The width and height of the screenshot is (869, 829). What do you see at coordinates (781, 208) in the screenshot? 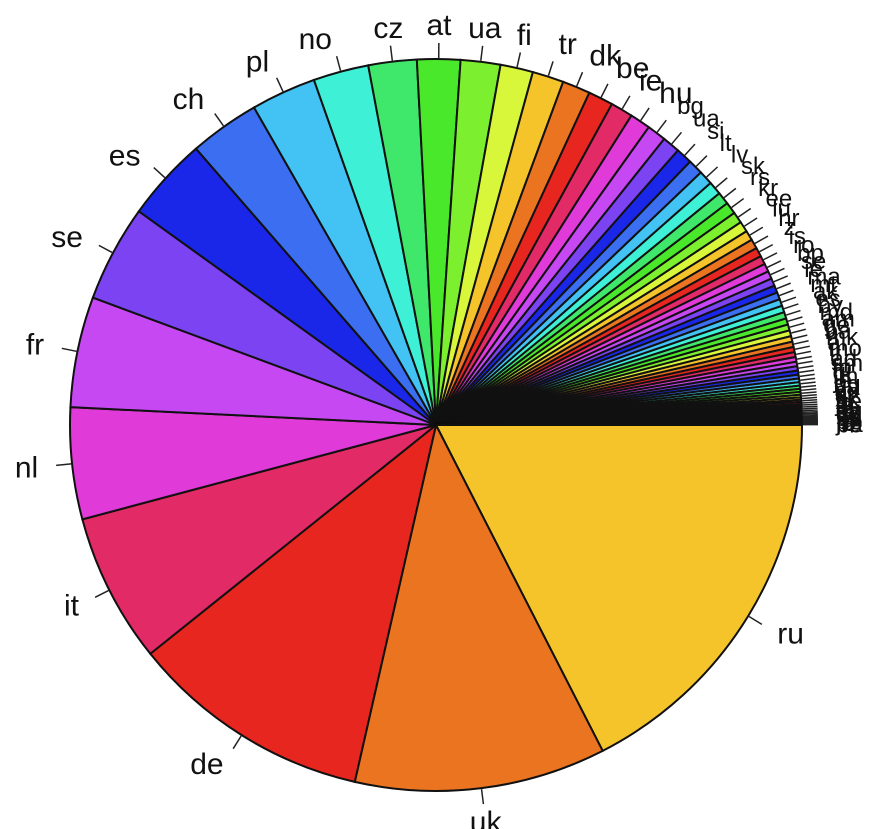
I see `slice-label-lu: lu` at bounding box center [781, 208].